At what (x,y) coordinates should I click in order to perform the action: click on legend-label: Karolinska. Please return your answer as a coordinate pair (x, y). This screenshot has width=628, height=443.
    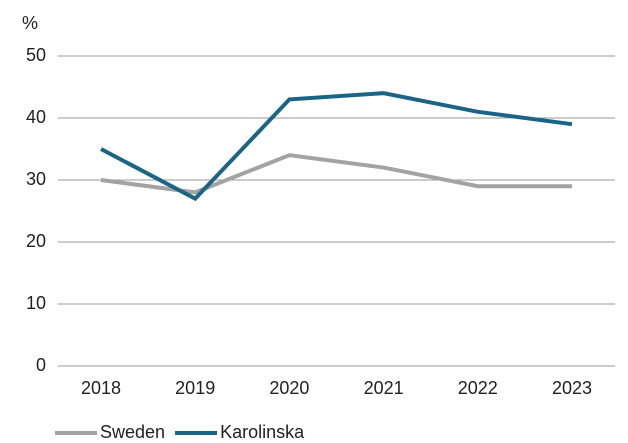
    Looking at the image, I should click on (262, 432).